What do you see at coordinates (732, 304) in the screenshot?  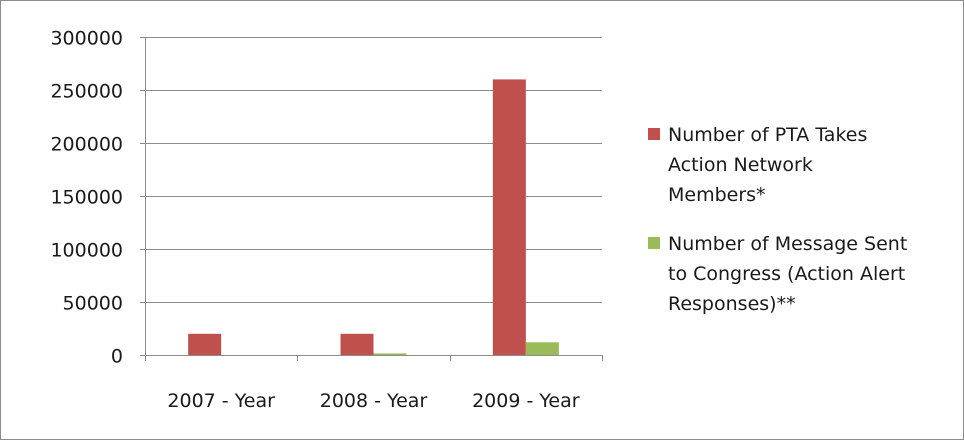 I see `legend-label-line: Responses)**` at bounding box center [732, 304].